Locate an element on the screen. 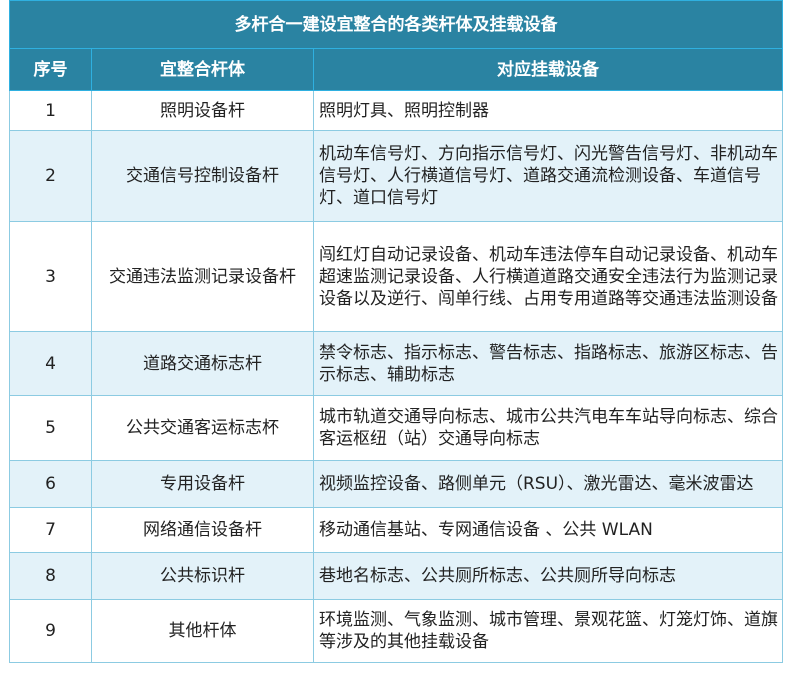 The image size is (786, 681). table-row: 6 专用设备杆 视频监控设备、路侧单元（RSU）、激光雷达、毫米波雷达 is located at coordinates (396, 484).